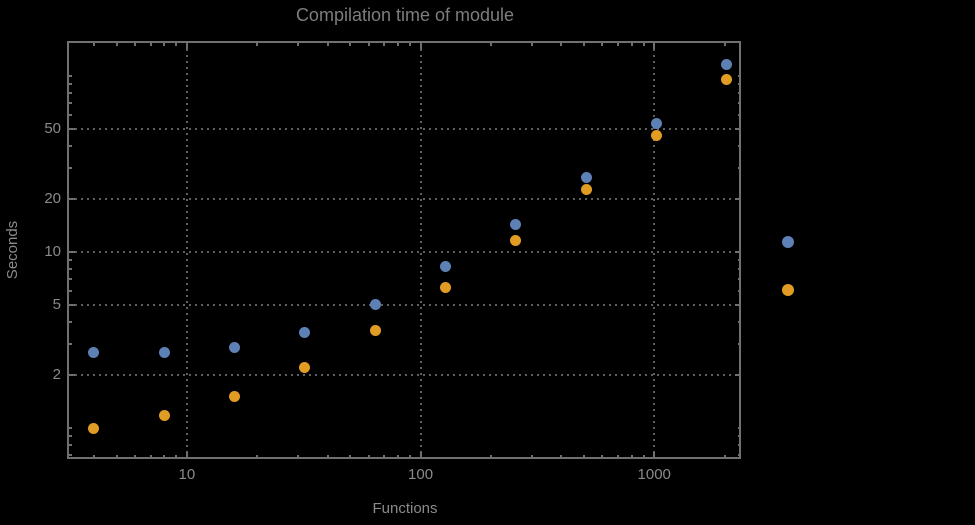 The width and height of the screenshot is (975, 525). I want to click on y-tick-label: 50, so click(52, 128).